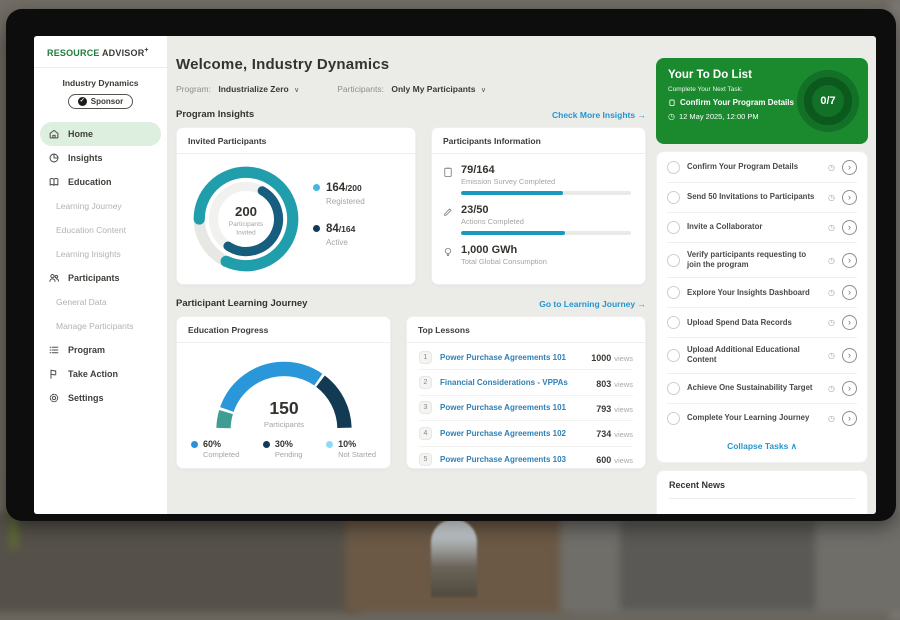 The width and height of the screenshot is (900, 620). What do you see at coordinates (604, 434) in the screenshot?
I see `views-count: 734` at bounding box center [604, 434].